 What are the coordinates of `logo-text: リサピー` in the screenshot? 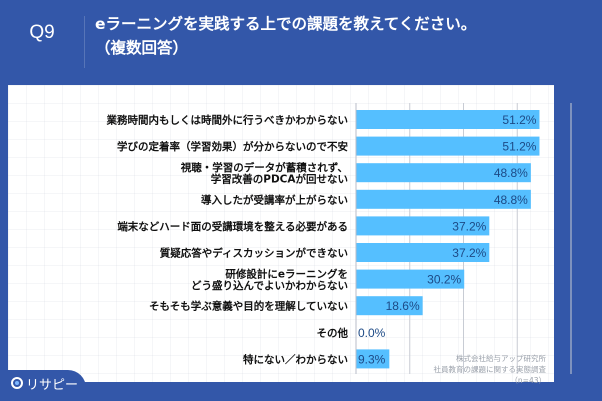 It's located at (52, 385).